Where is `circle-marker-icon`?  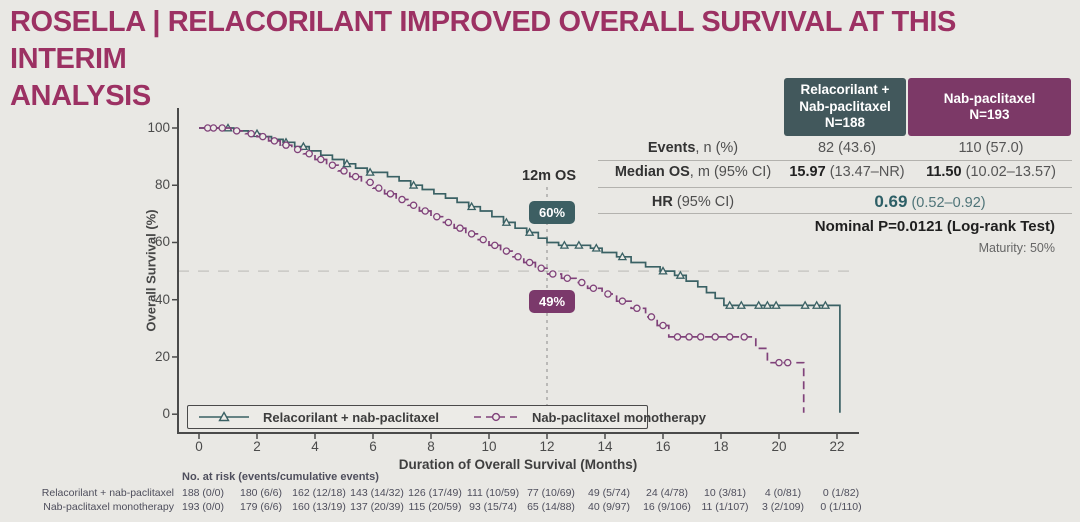
circle-marker-icon is located at coordinates (496, 417).